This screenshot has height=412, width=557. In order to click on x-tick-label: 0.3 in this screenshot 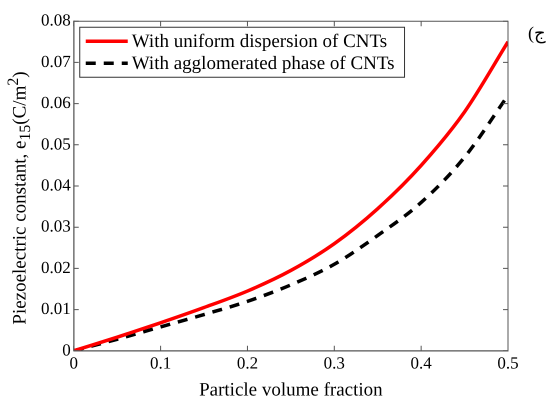, I will do `click(334, 362)`.